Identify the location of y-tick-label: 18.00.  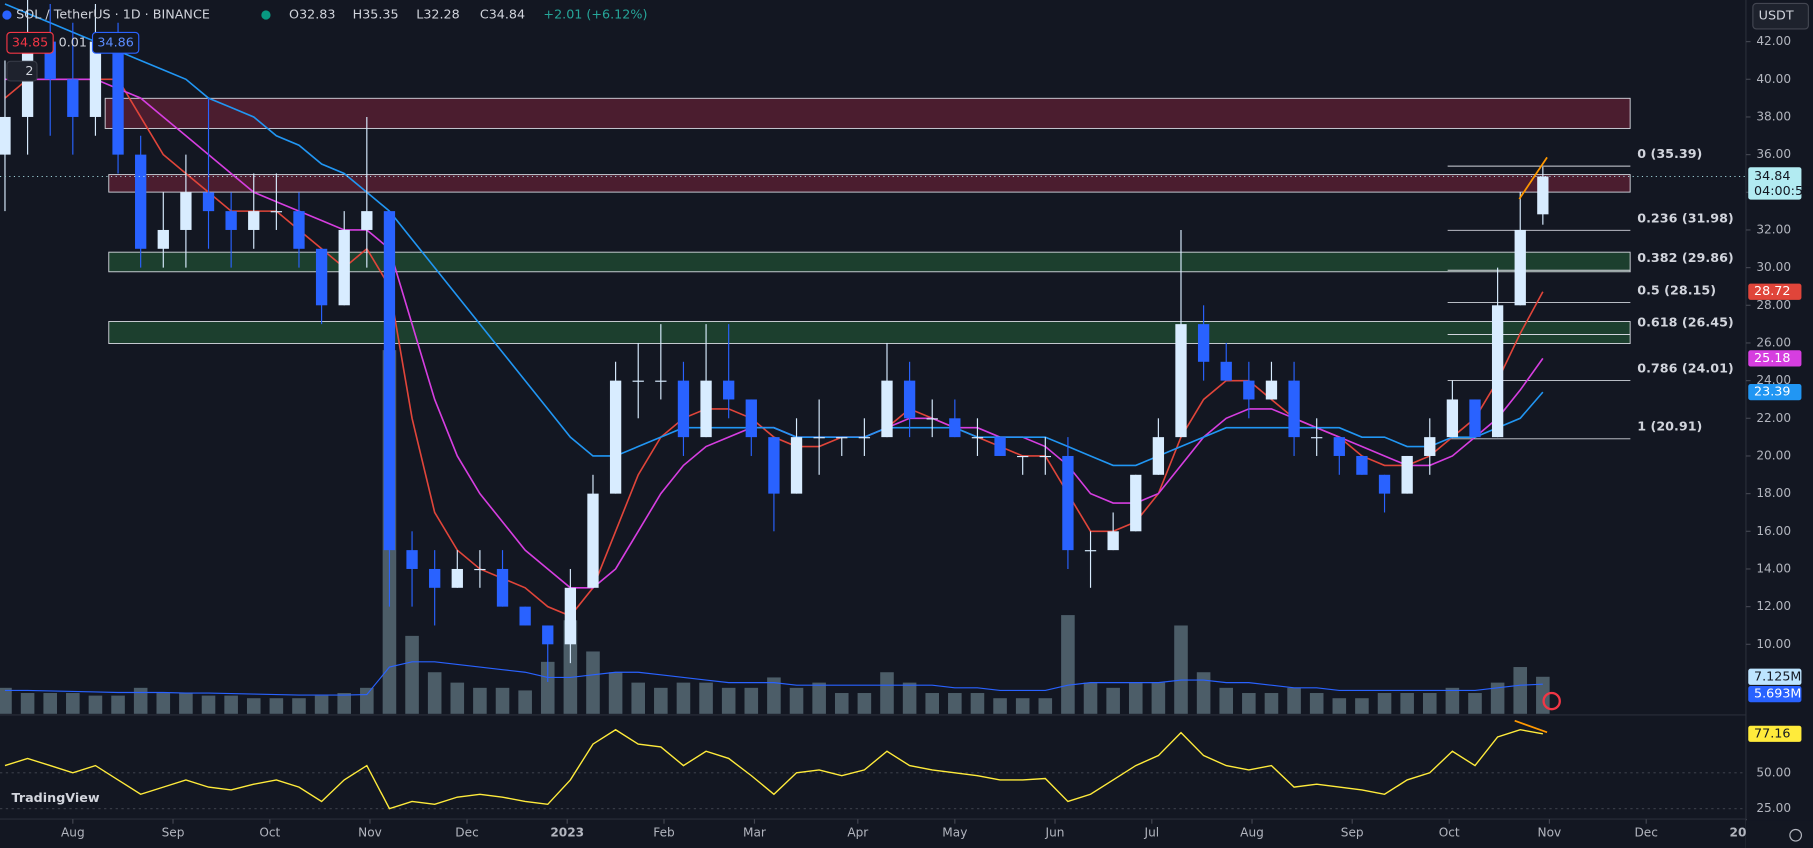
(1773, 493).